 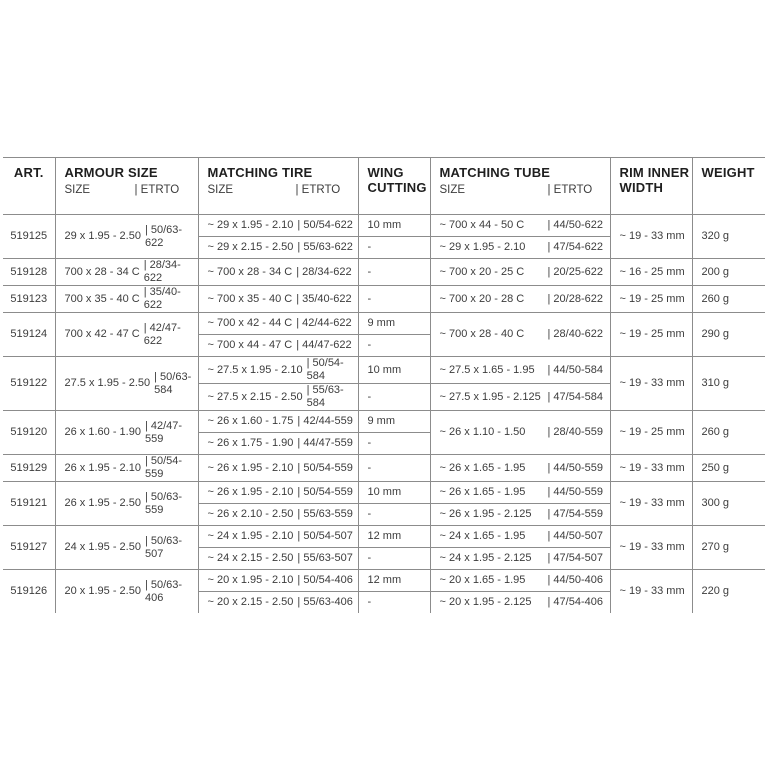 What do you see at coordinates (575, 580) in the screenshot?
I see `tube-size-cell-etrto: | 44/50-406` at bounding box center [575, 580].